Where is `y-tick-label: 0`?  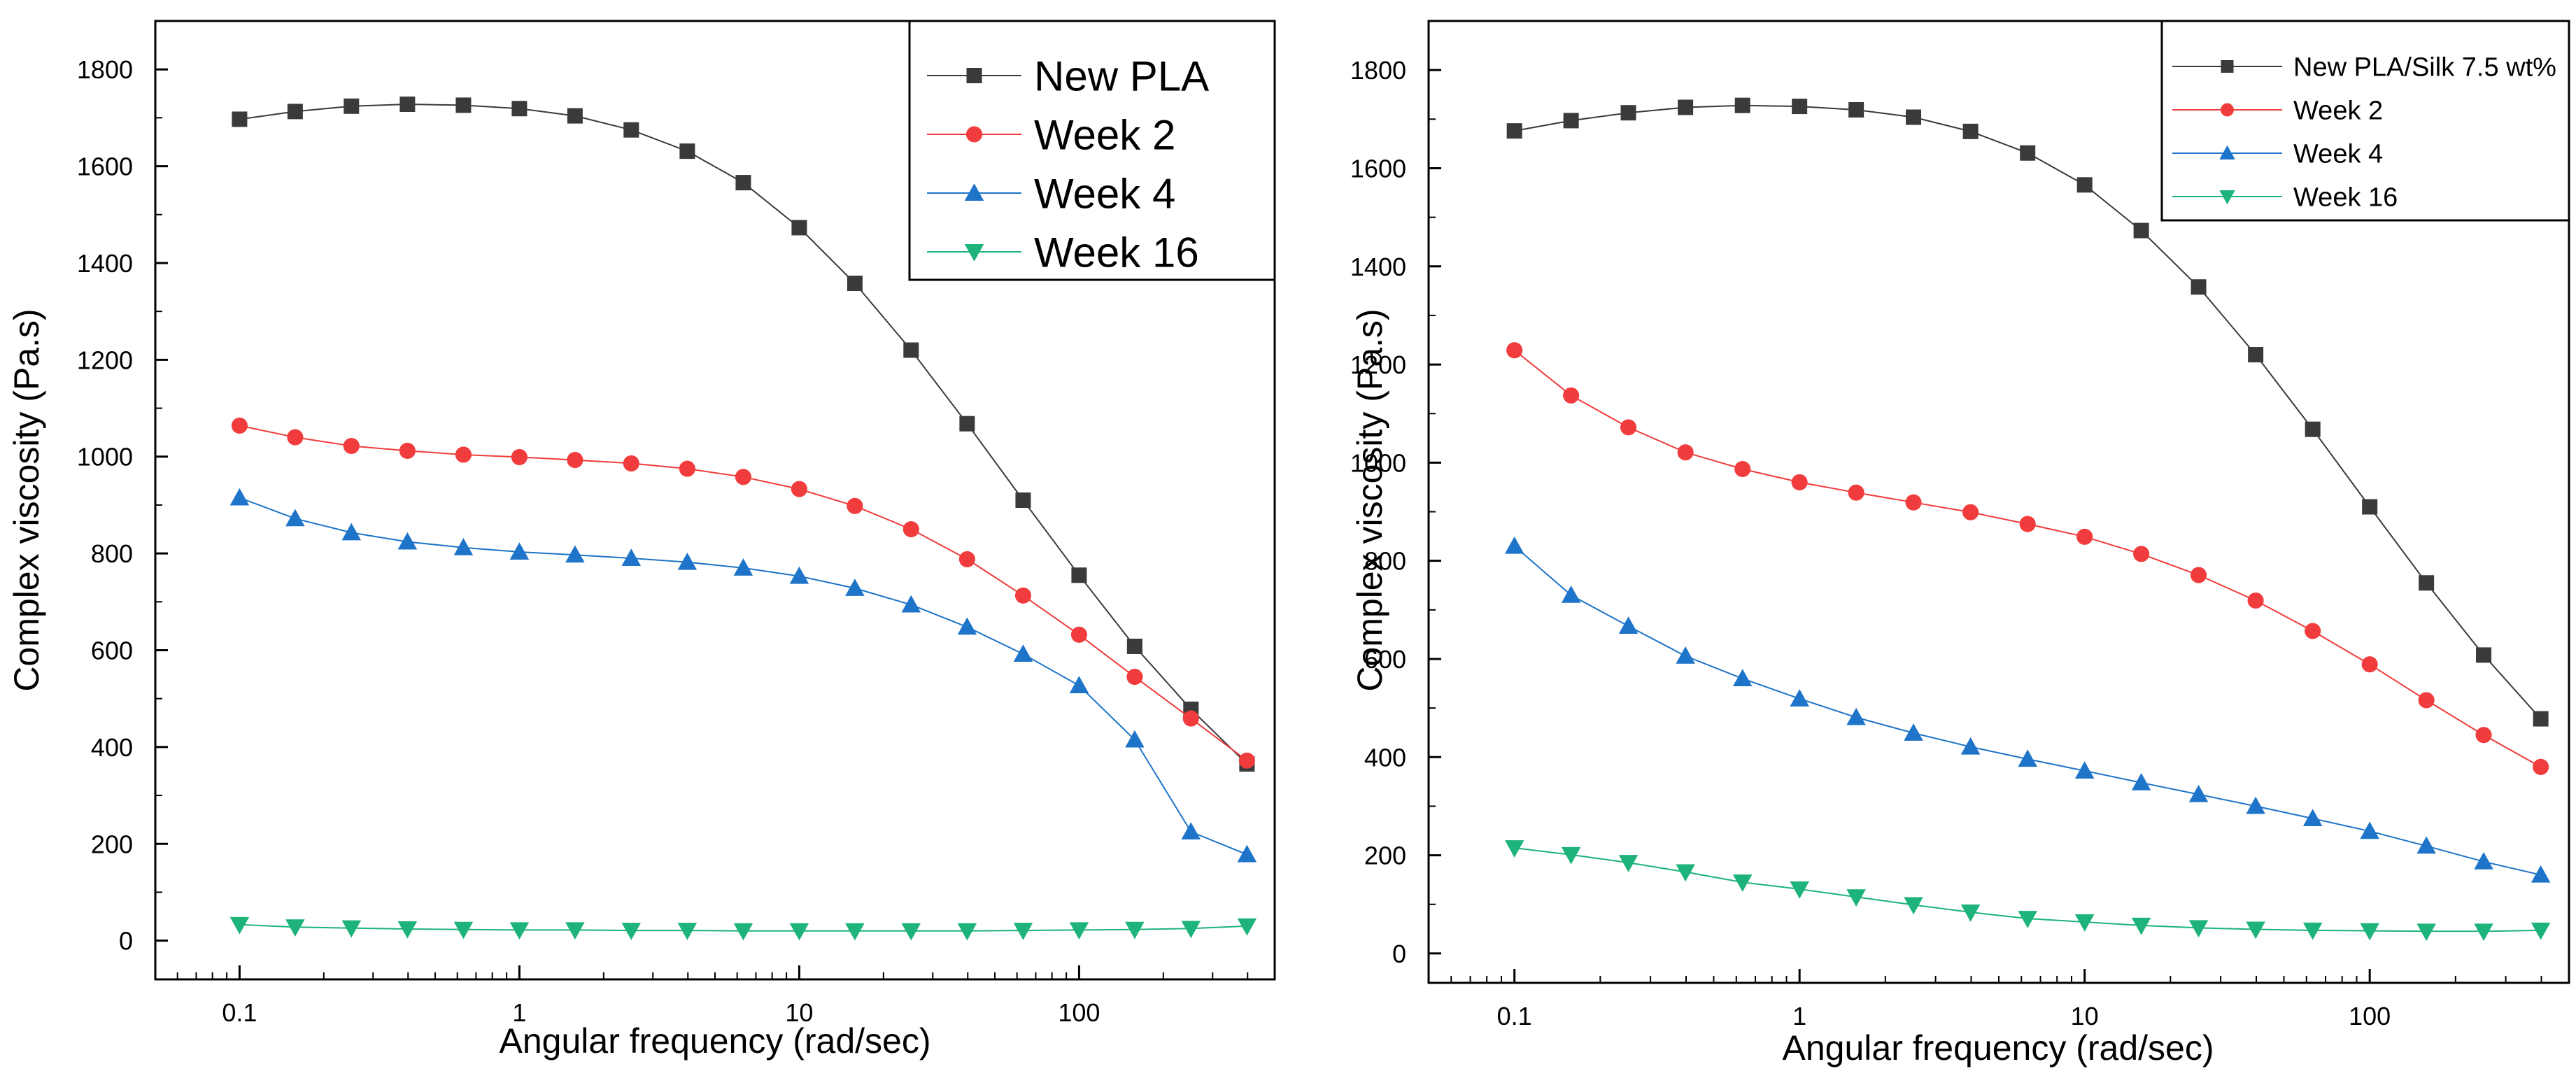 y-tick-label: 0 is located at coordinates (126, 942).